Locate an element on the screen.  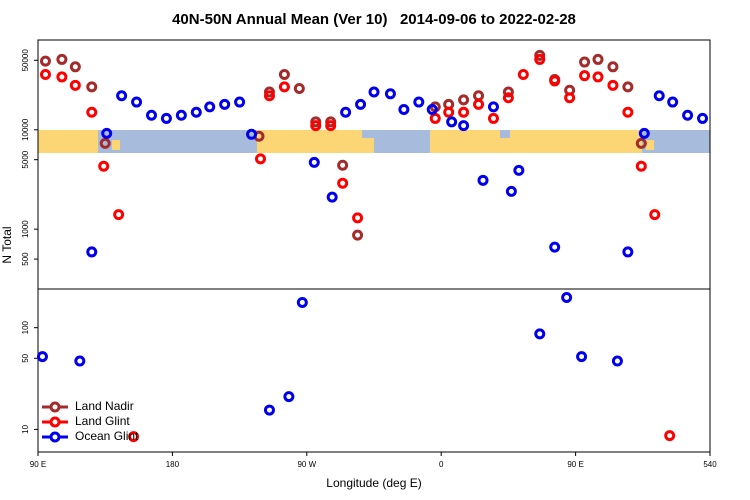
y-tick-label: 10 is located at coordinates (25, 428).